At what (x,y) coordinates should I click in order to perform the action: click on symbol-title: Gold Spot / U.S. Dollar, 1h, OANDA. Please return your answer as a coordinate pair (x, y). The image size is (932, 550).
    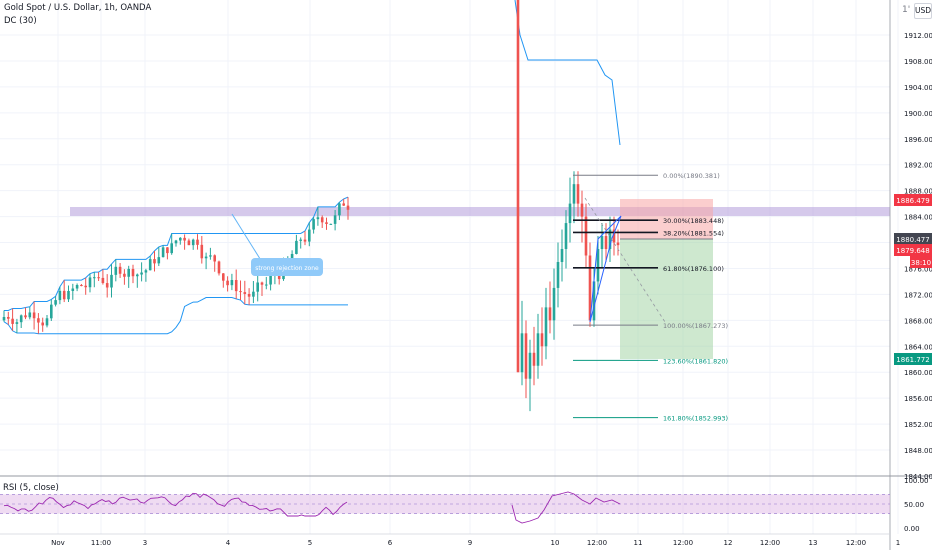
    Looking at the image, I should click on (78, 8).